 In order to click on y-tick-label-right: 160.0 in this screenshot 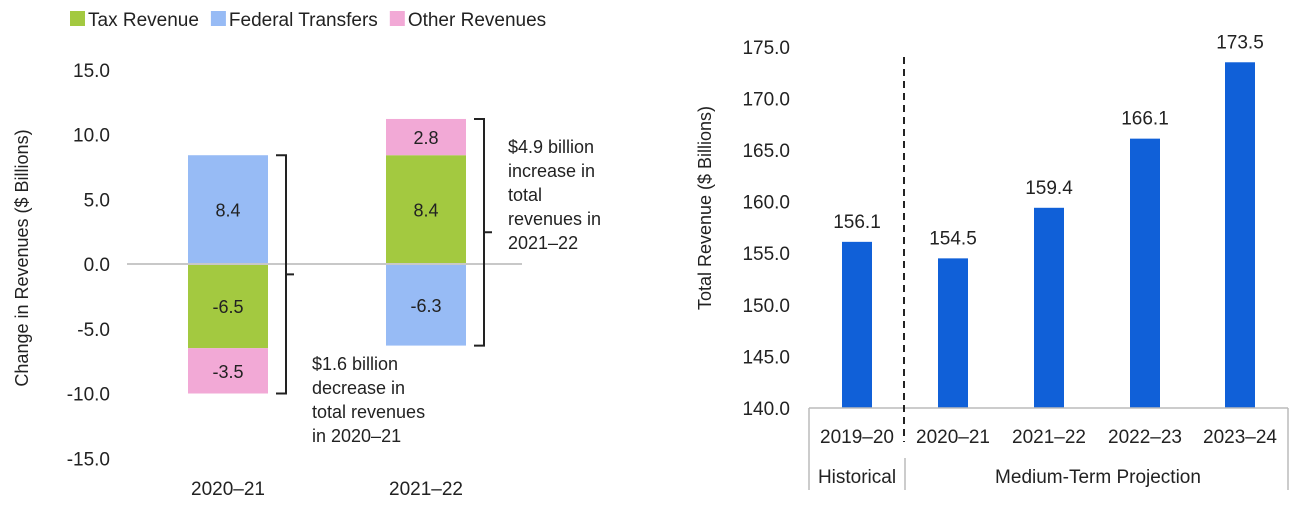, I will do `click(766, 203)`.